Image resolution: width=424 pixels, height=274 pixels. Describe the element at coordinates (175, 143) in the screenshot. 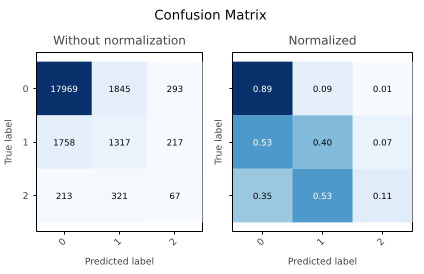

I see `data-label: 217` at that location.